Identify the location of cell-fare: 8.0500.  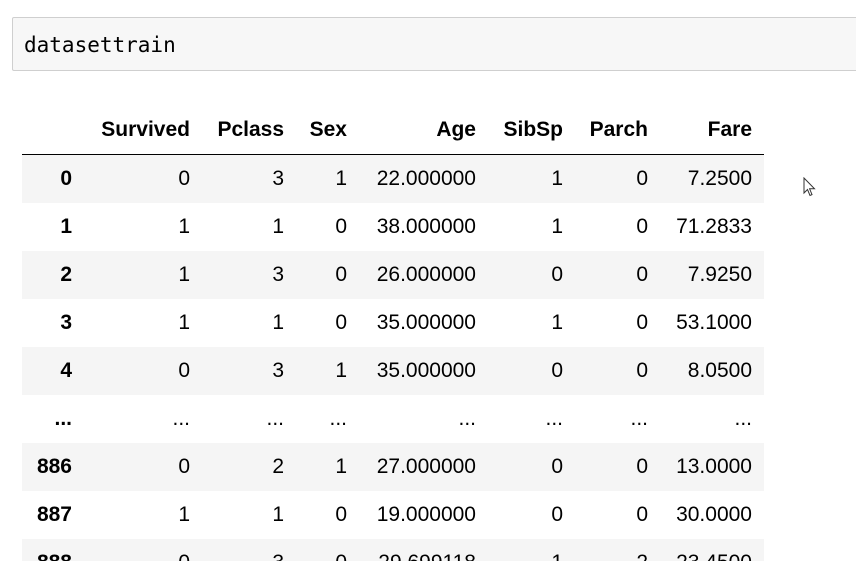
(719, 370).